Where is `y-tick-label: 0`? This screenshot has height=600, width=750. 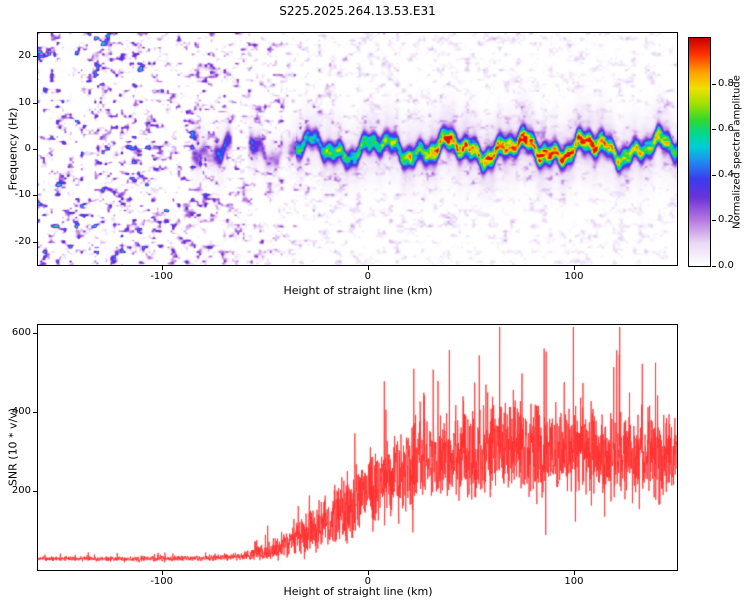
y-tick-label: 0 is located at coordinates (27, 148).